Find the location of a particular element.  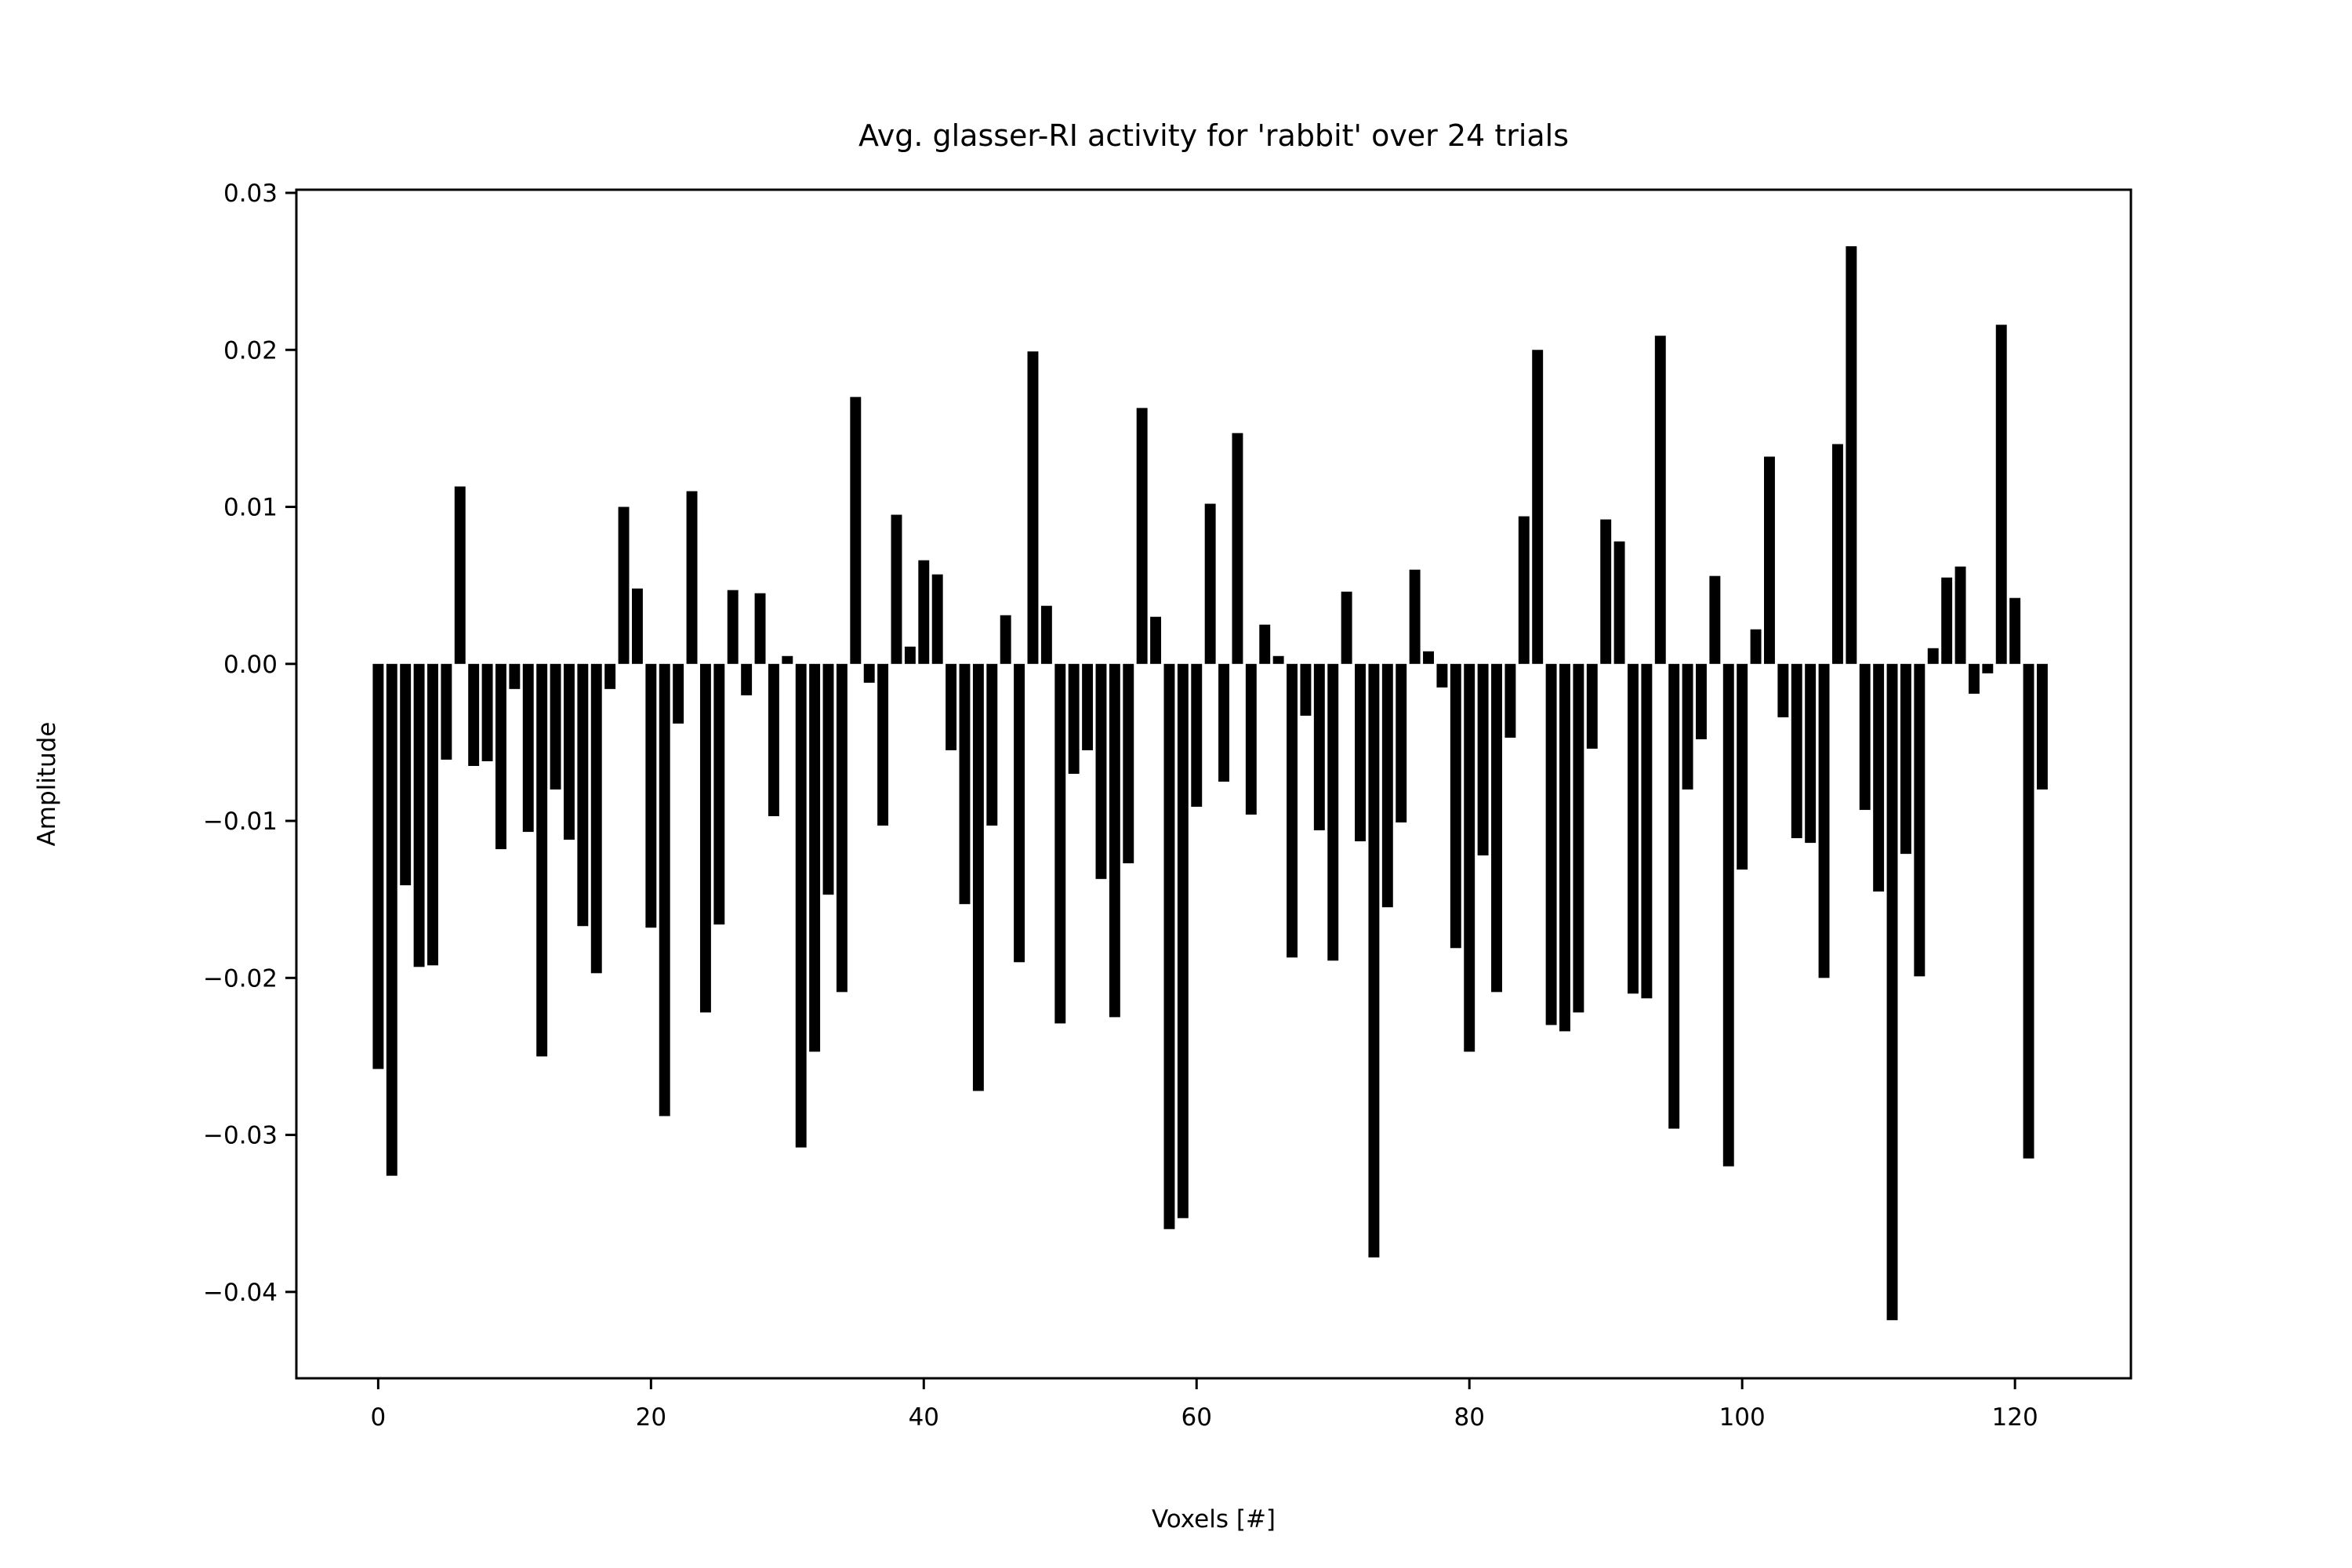

y-tick-label: −0.02 is located at coordinates (240, 979).